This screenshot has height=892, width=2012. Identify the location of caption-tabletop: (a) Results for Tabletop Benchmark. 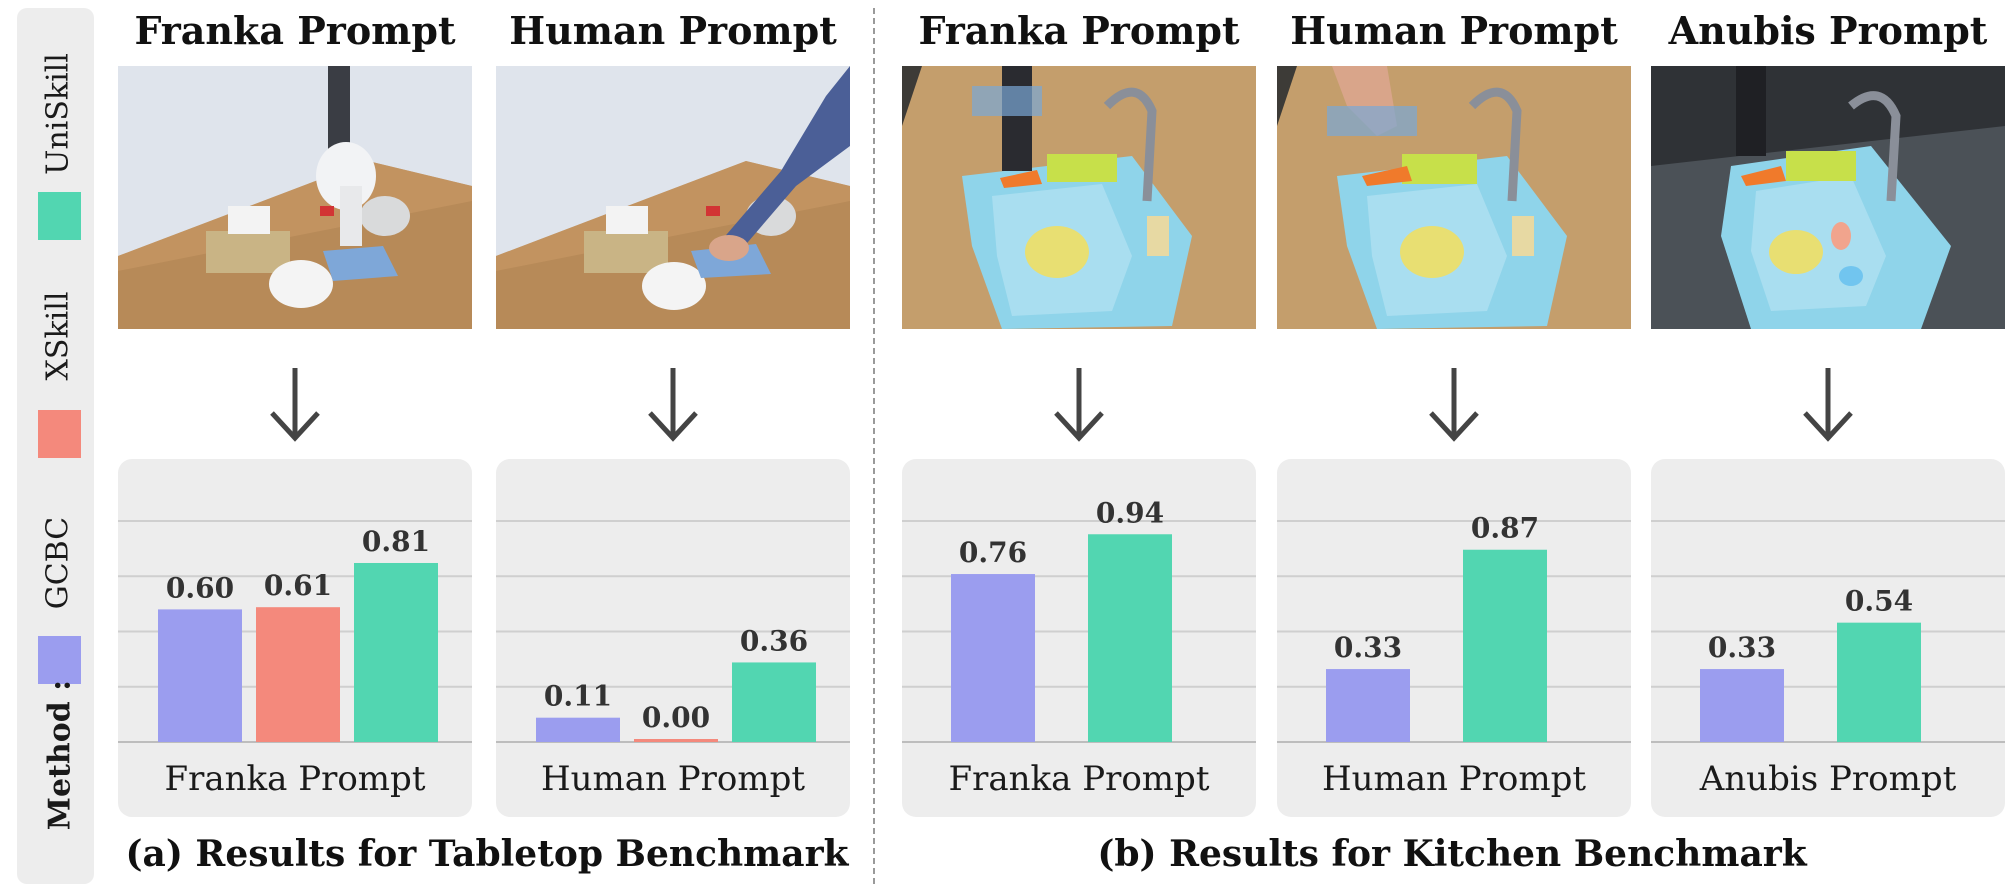
(487, 854).